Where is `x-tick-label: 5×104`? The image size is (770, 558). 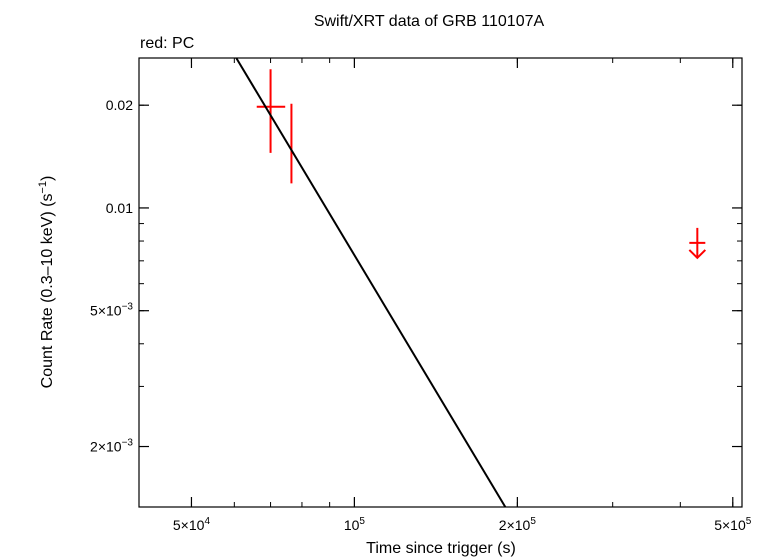 x-tick-label: 5×104 is located at coordinates (192, 524).